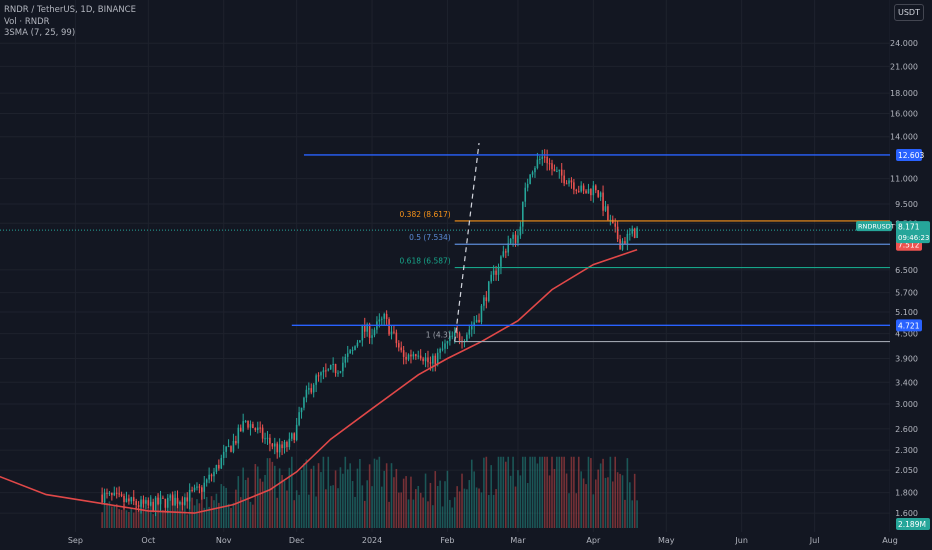 The image size is (932, 550). What do you see at coordinates (445, 541) in the screenshot?
I see `time-axis` at bounding box center [445, 541].